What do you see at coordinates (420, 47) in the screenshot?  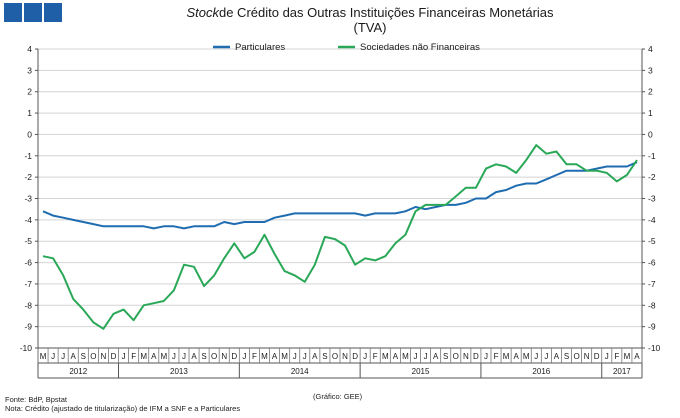 I see `legend-sociedades-nao-financeiras-label: Sociedades não Financeiras` at bounding box center [420, 47].